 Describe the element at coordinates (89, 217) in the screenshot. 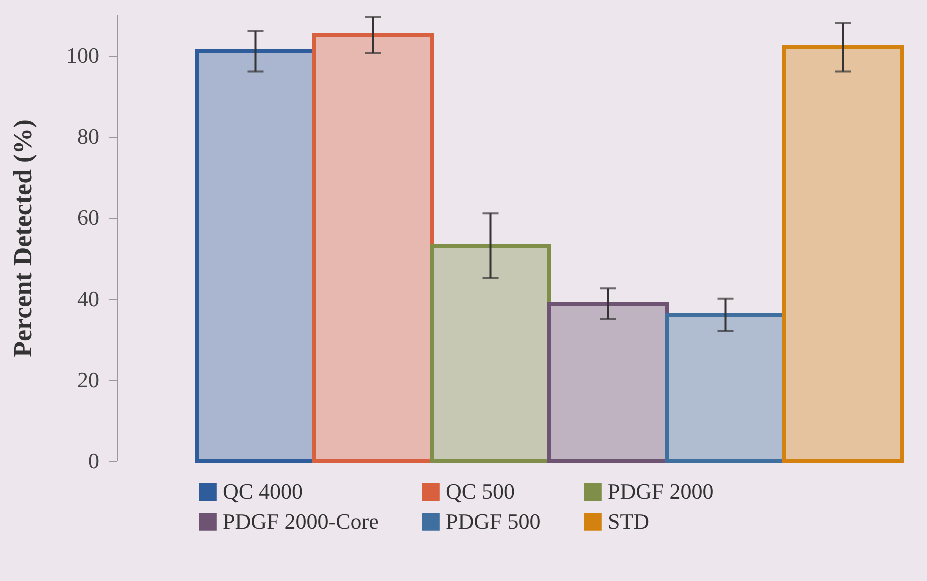

I see `y-tick-label: 60` at that location.